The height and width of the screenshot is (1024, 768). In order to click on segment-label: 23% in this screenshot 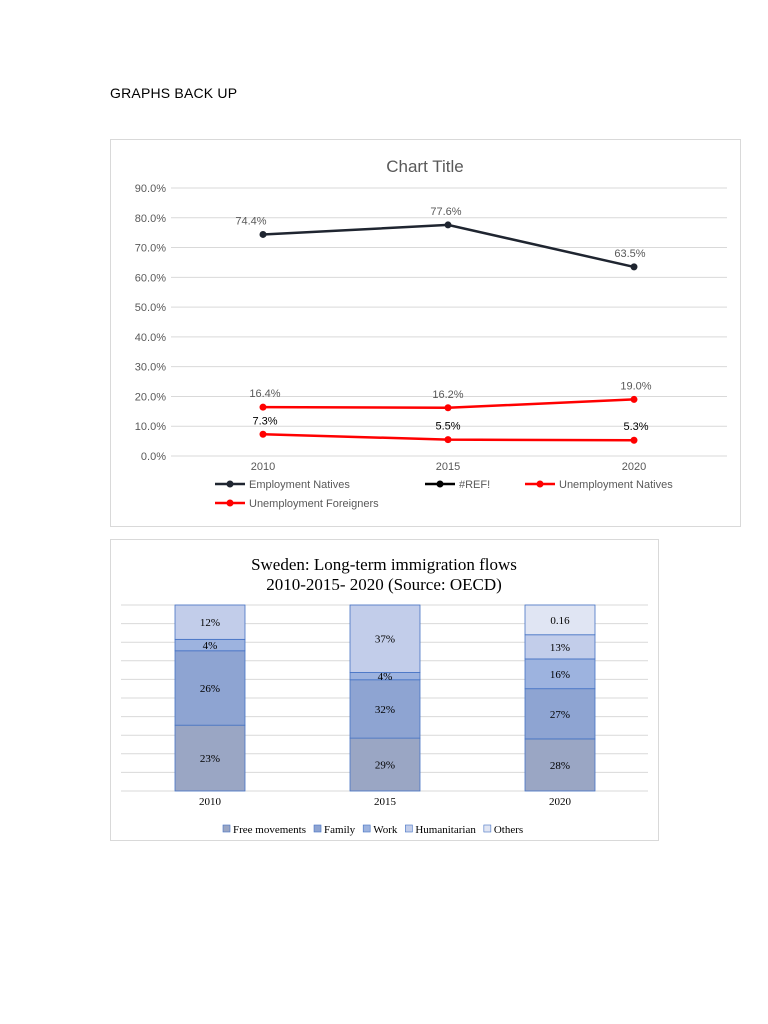, I will do `click(210, 759)`.